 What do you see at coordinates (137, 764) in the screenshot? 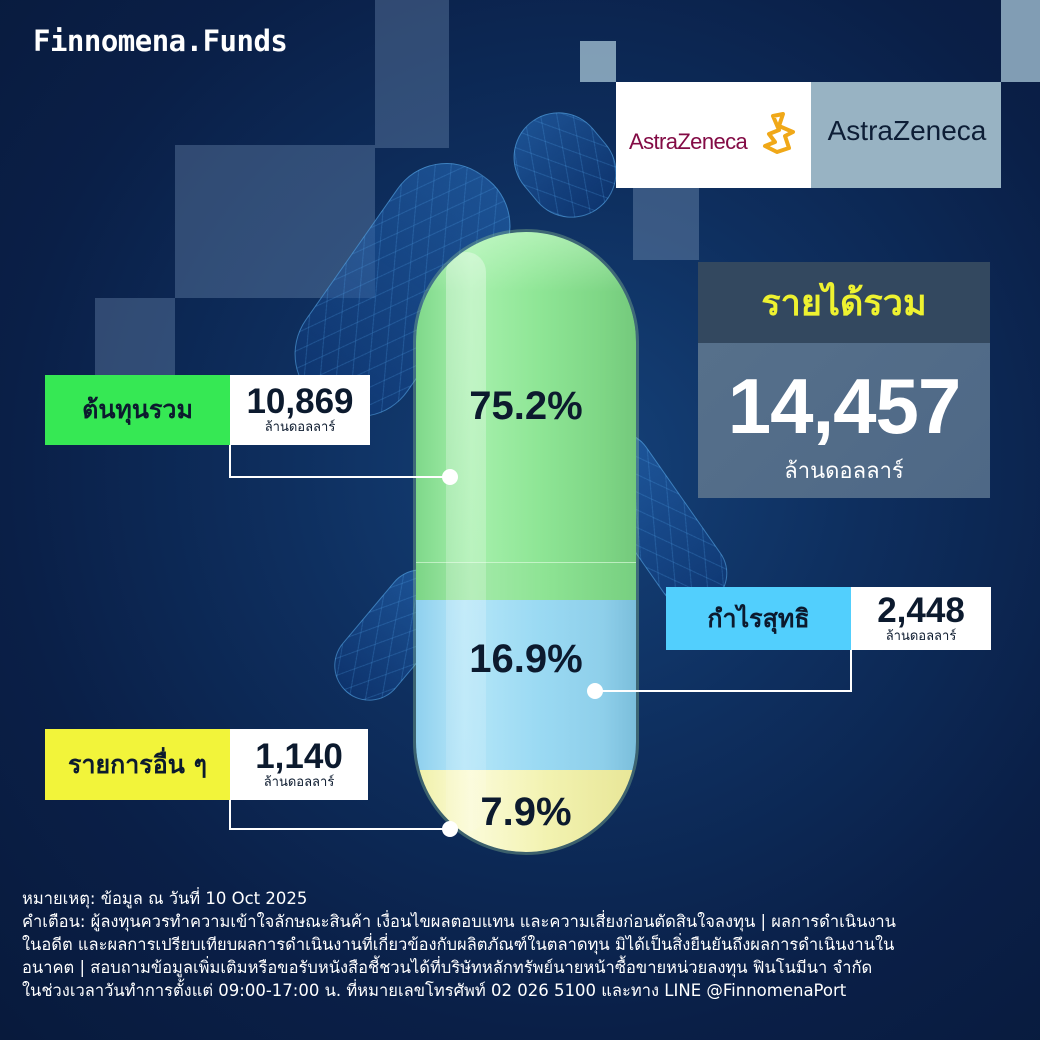
I see `label-other-title: รายการอื่น ๆ` at bounding box center [137, 764].